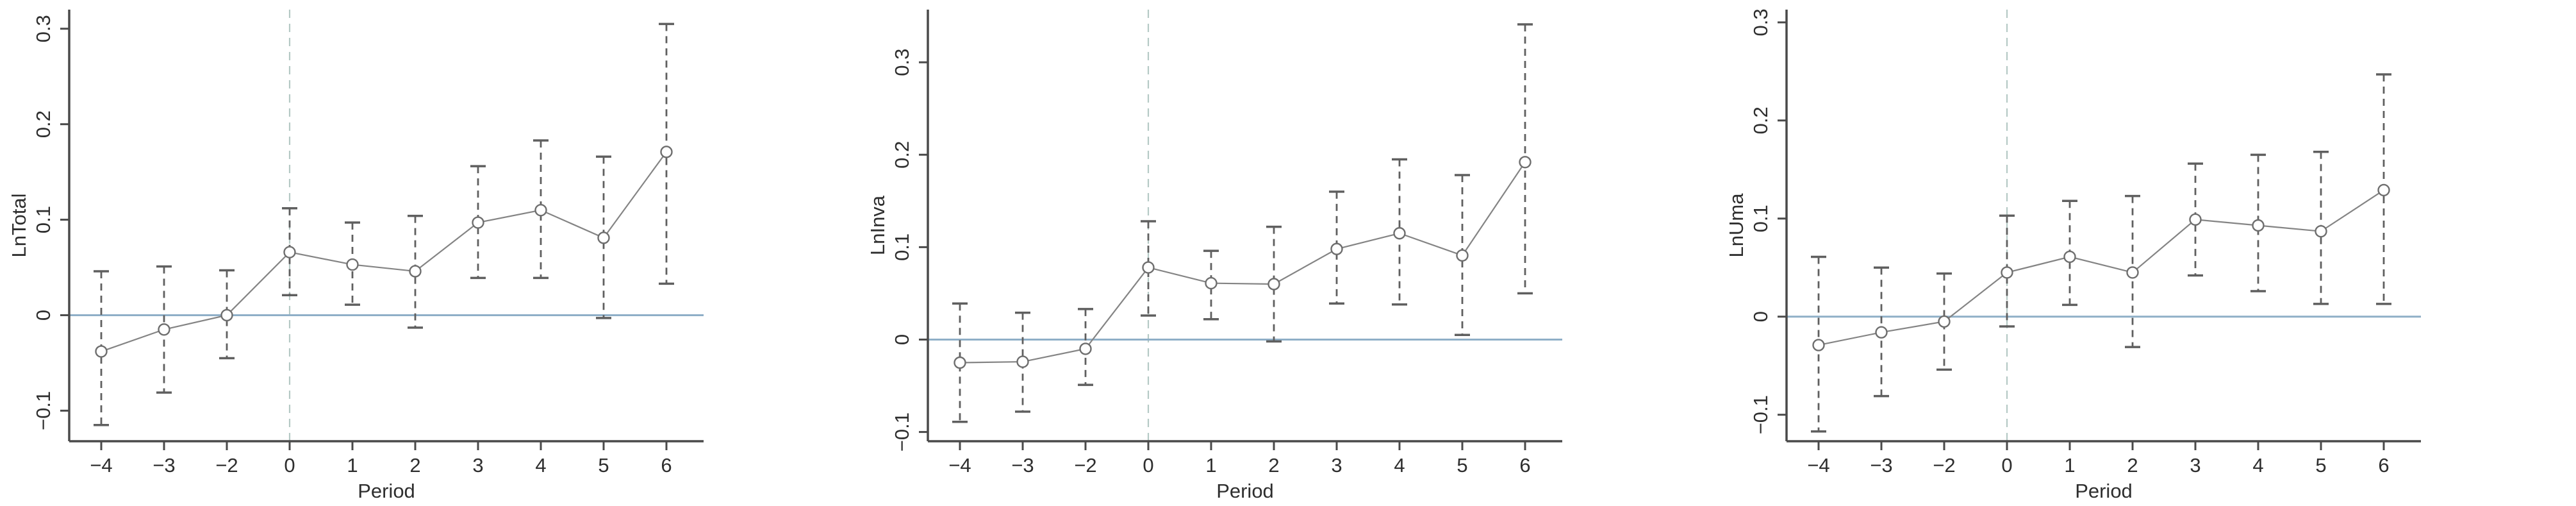  I want to click on y-axis-title: LnTotal, so click(19, 226).